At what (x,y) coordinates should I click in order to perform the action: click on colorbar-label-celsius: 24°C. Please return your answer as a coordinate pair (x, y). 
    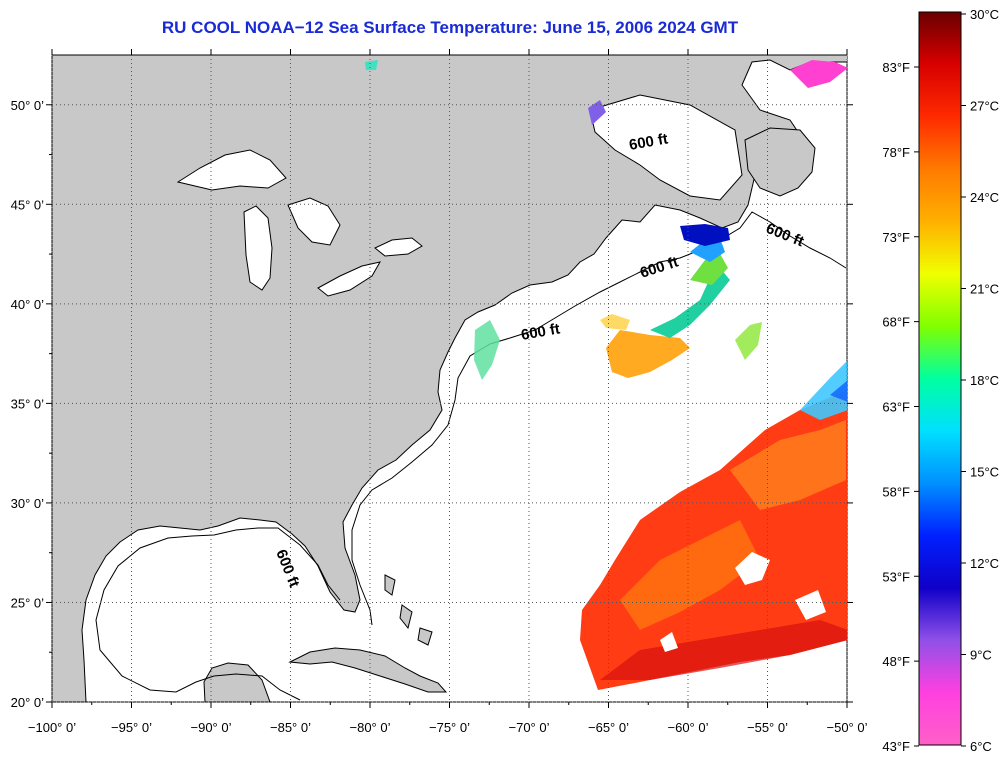
    Looking at the image, I should click on (984, 197).